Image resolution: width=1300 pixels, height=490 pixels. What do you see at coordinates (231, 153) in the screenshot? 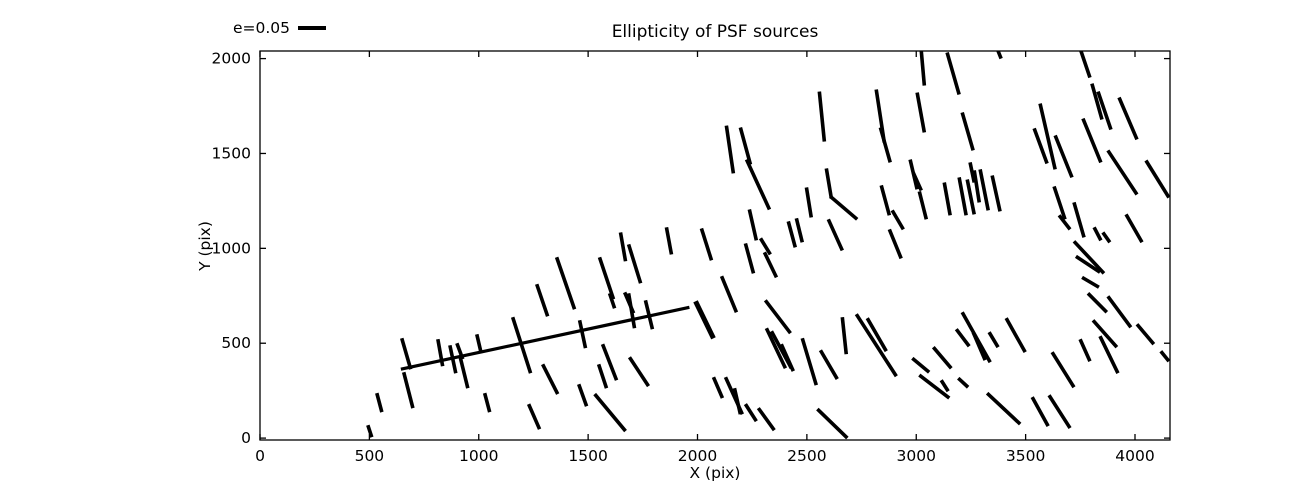
I see `y-tick-label: 1500` at bounding box center [231, 153].